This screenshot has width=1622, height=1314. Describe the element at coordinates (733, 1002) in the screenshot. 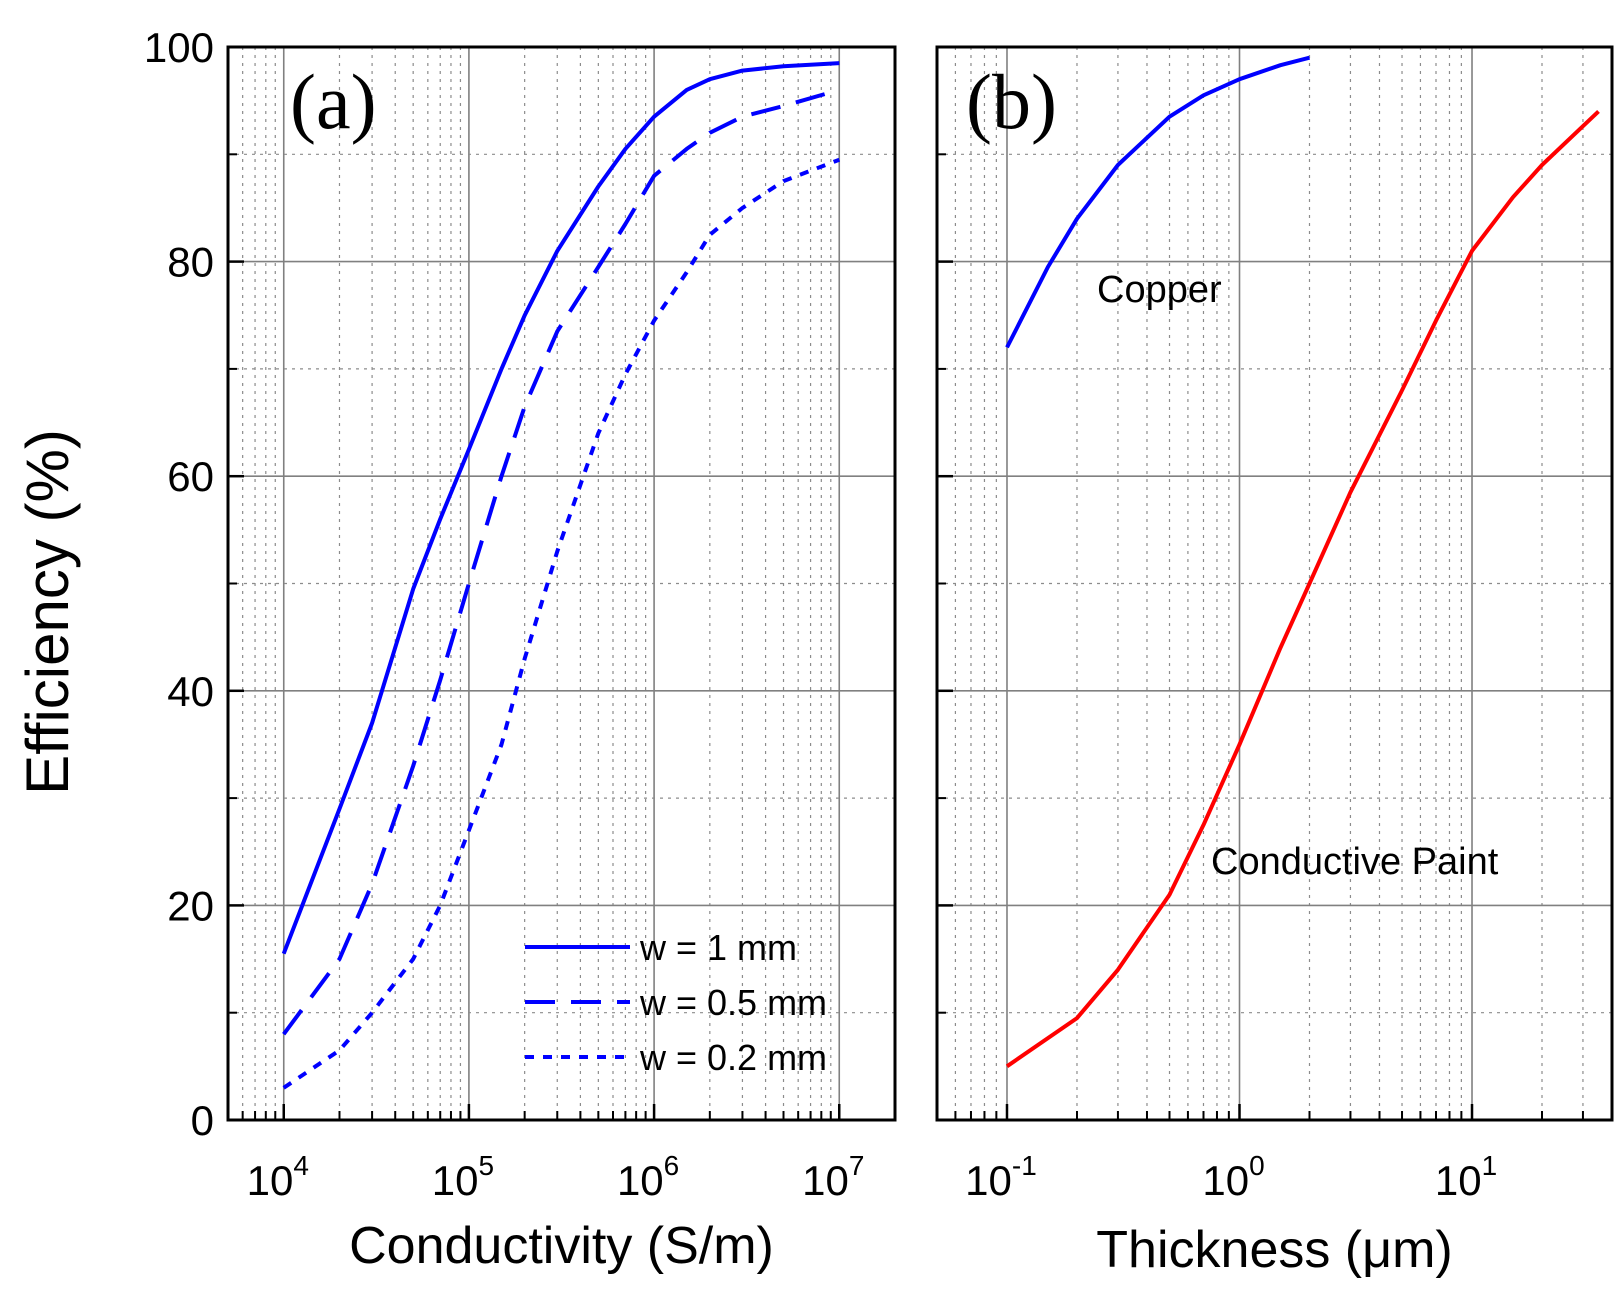

I see `legend-label: w = 0.5 mm` at that location.